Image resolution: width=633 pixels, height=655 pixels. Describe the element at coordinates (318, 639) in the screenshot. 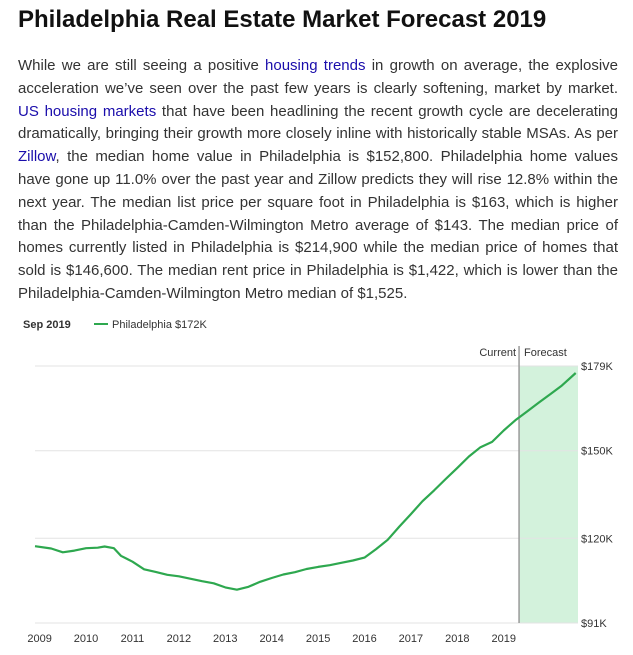

I see `x-tick-label: 2015` at that location.